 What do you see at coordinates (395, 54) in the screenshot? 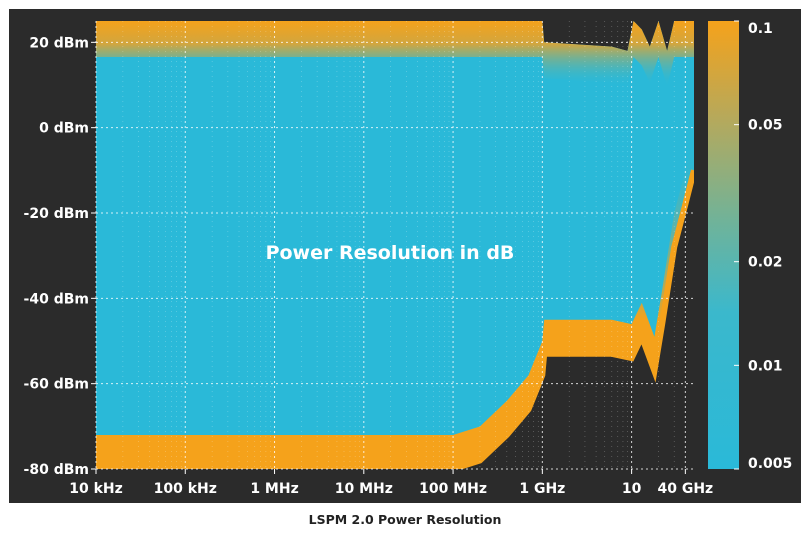
I see `heatmap-upper-band` at bounding box center [395, 54].